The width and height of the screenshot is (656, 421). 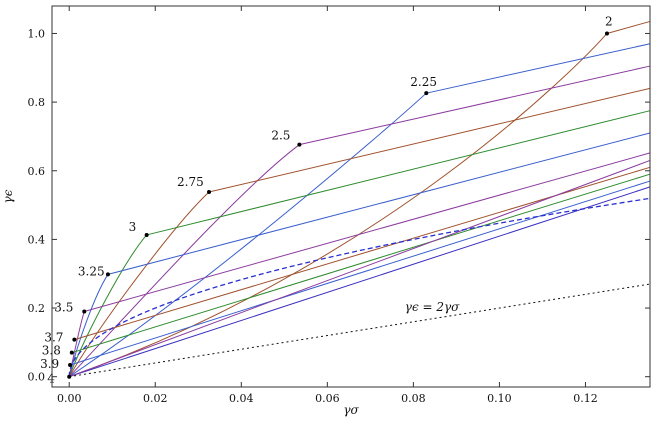 I want to click on x-tick-label-1: 0.02, so click(x=155, y=398).